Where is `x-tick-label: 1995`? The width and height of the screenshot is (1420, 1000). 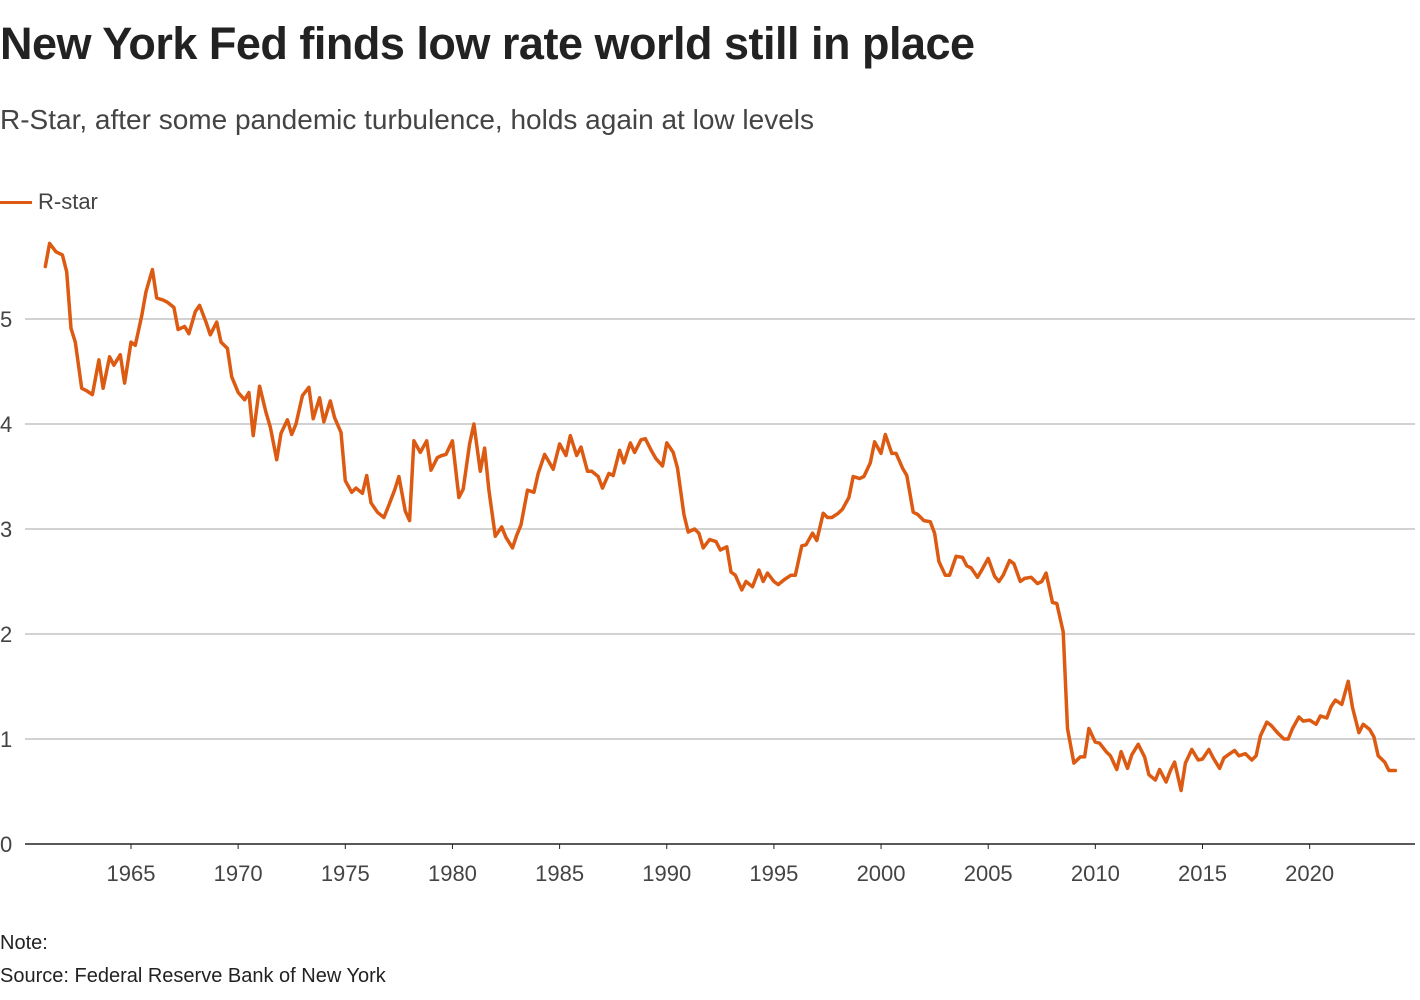 x-tick-label: 1995 is located at coordinates (773, 873).